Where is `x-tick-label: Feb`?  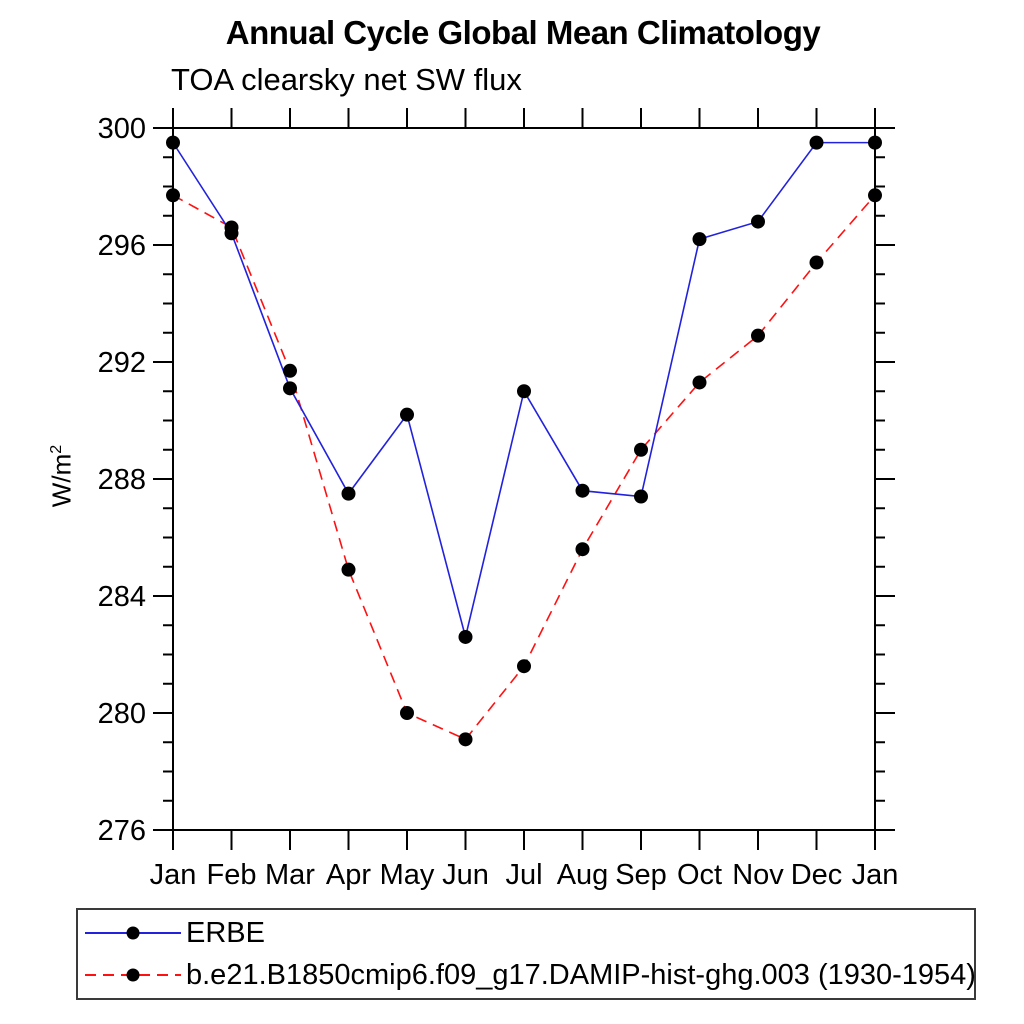
x-tick-label: Feb is located at coordinates (232, 875).